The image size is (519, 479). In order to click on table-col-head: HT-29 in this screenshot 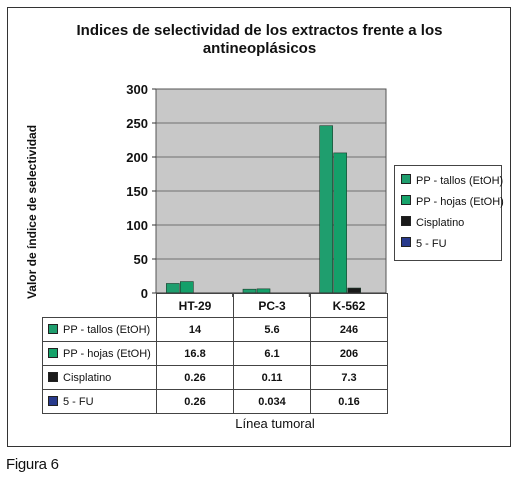, I will do `click(195, 305)`.